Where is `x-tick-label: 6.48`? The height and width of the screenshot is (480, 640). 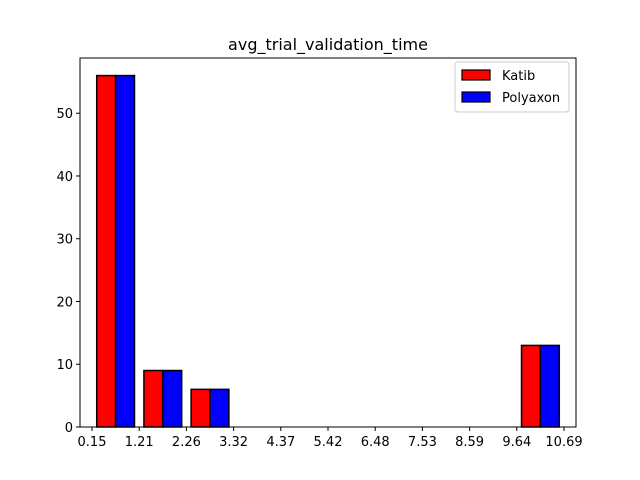
x-tick-label: 6.48 is located at coordinates (375, 442).